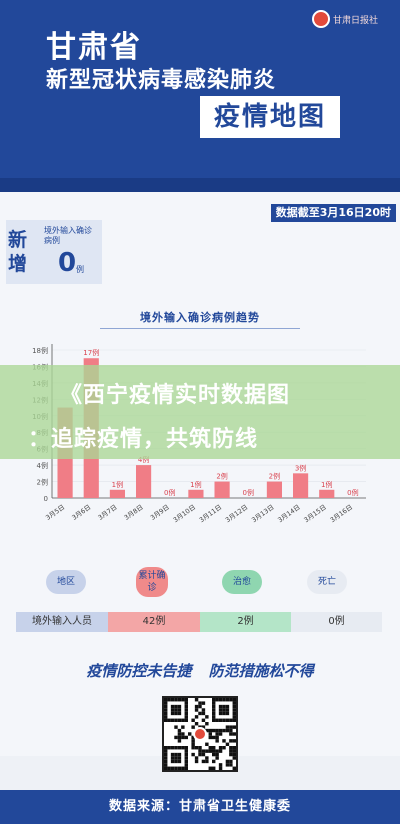  Describe the element at coordinates (288, 513) in the screenshot. I see `x-tick-label: 3月14日` at that location.